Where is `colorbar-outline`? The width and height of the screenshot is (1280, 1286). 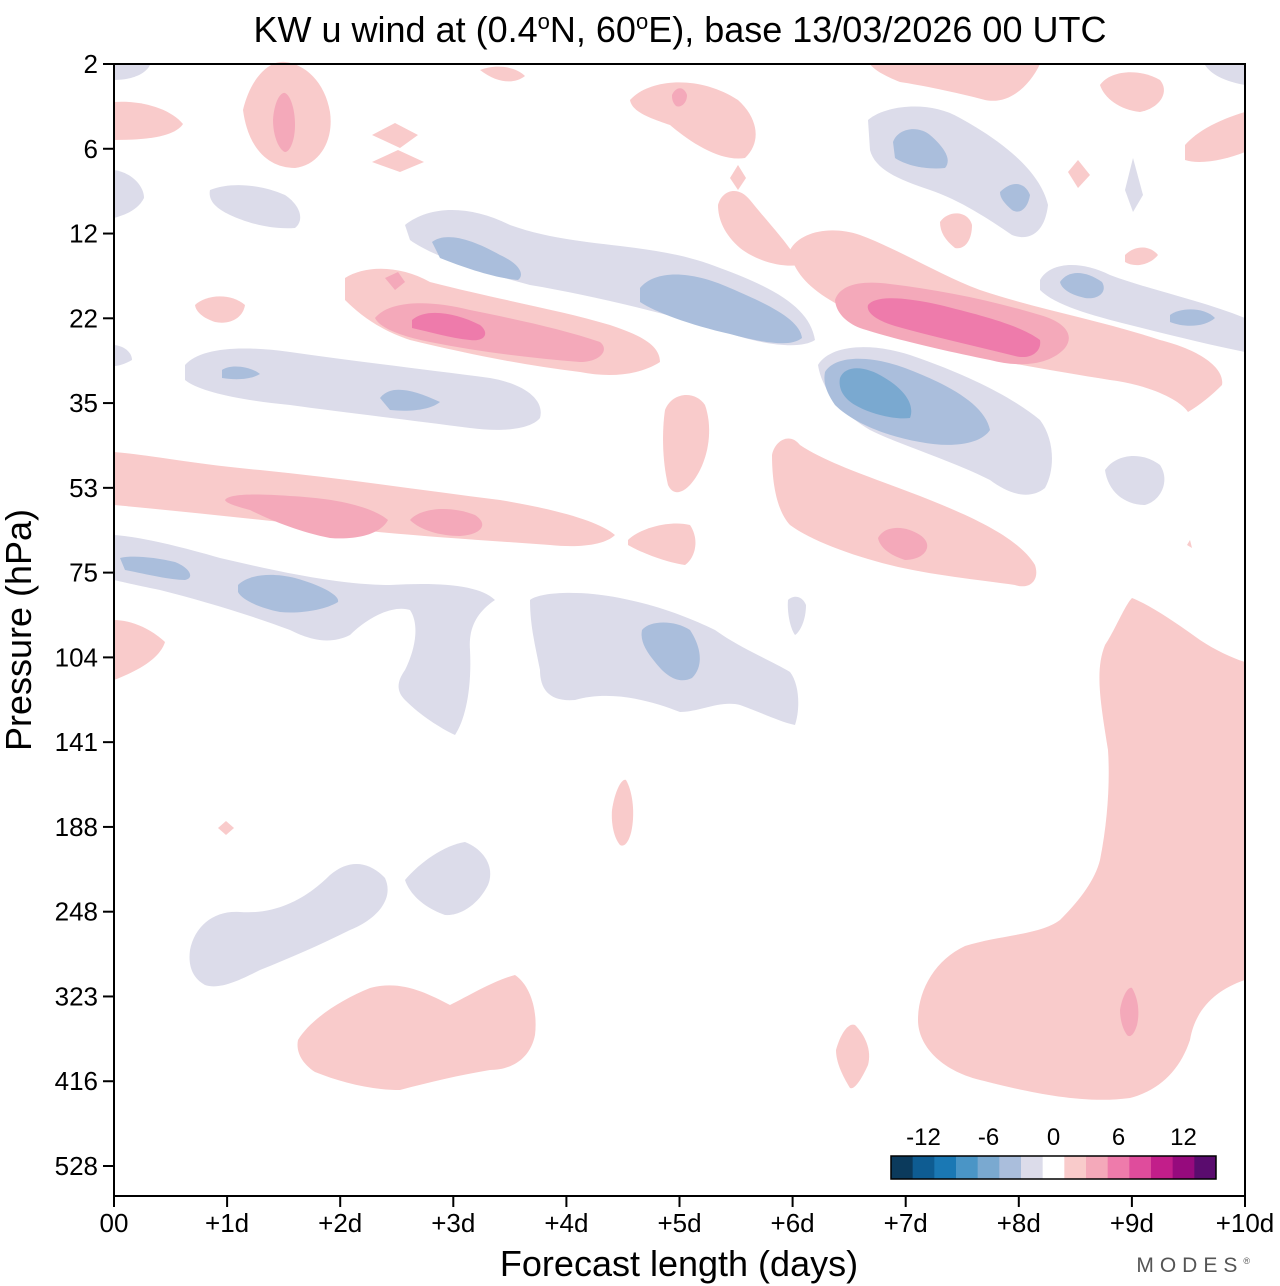
colorbar-outline is located at coordinates (1053, 1167).